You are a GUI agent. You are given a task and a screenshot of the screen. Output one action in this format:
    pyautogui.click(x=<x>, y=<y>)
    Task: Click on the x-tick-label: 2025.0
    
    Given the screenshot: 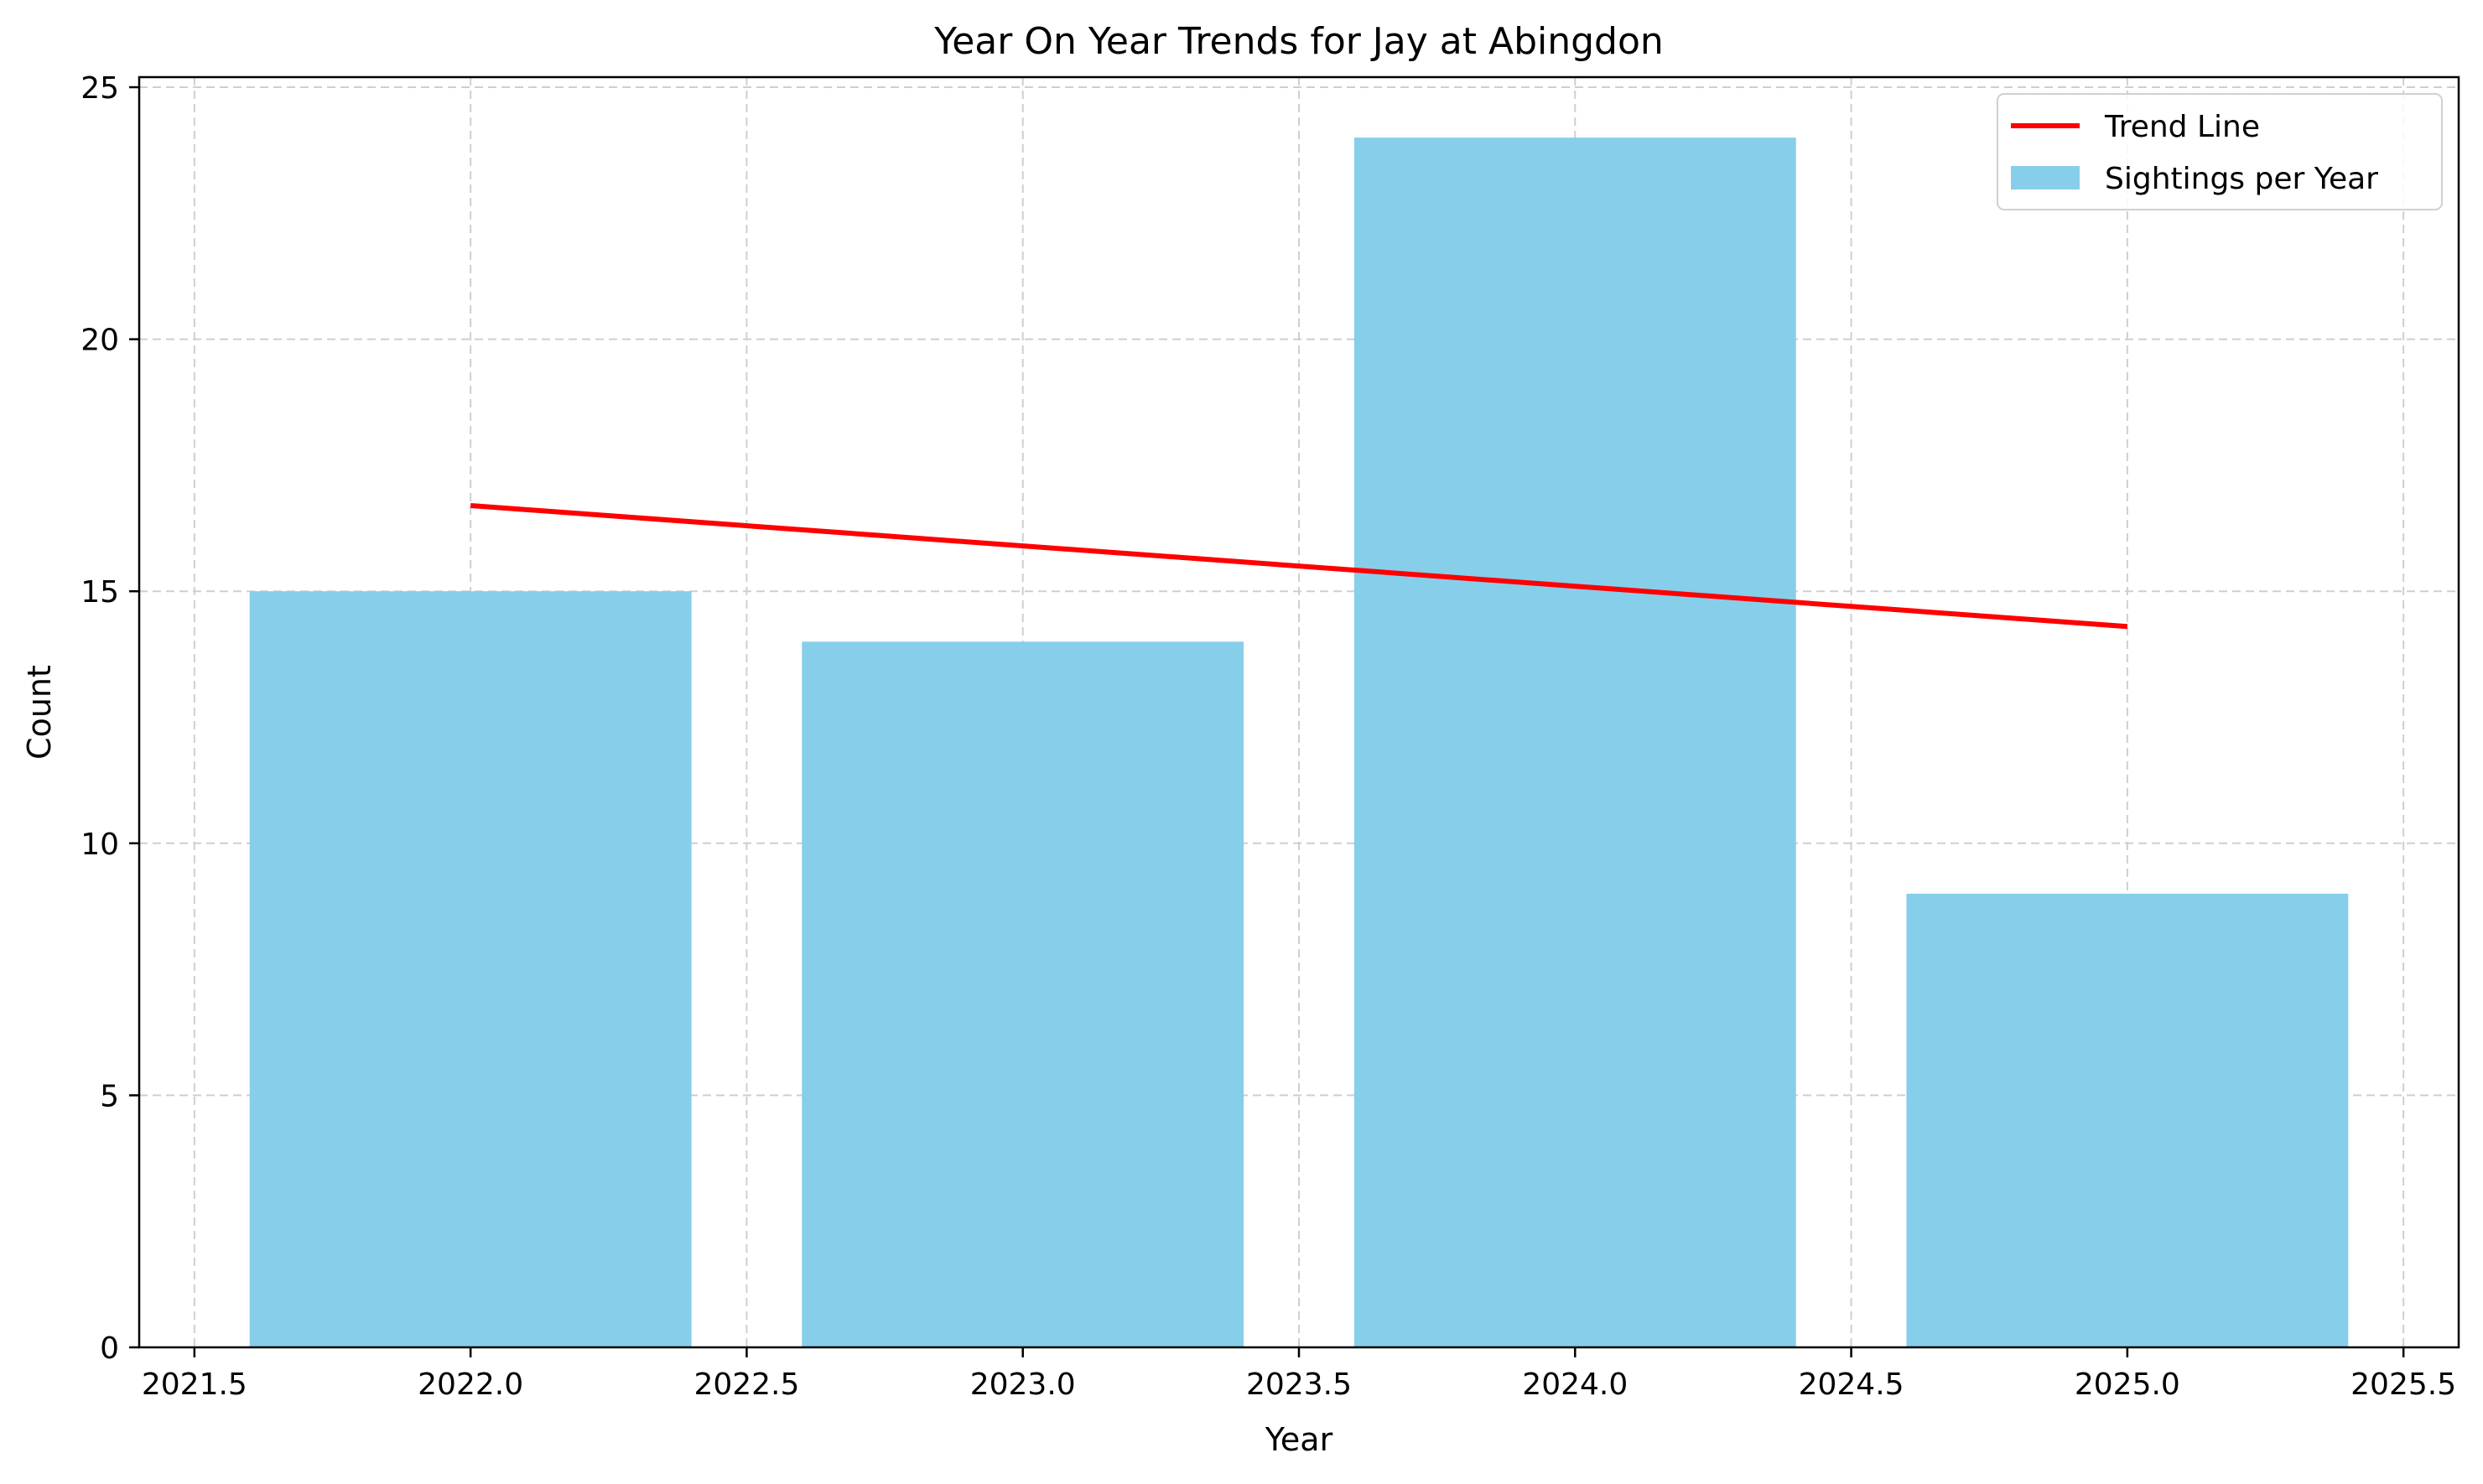 What is the action you would take?
    pyautogui.click(x=2127, y=1384)
    